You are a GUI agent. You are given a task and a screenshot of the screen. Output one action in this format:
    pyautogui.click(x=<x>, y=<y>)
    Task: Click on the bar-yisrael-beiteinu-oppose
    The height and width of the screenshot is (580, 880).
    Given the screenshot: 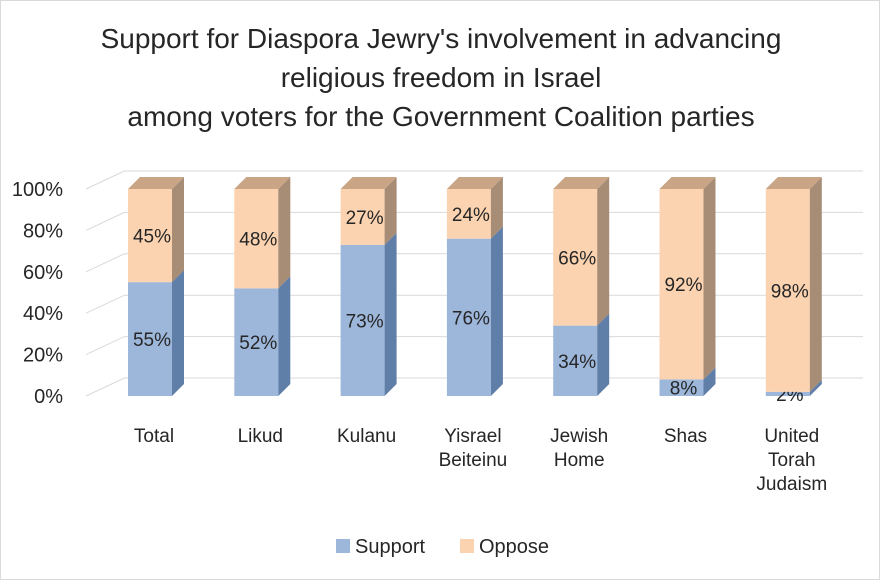 What is the action you would take?
    pyautogui.click(x=468, y=214)
    